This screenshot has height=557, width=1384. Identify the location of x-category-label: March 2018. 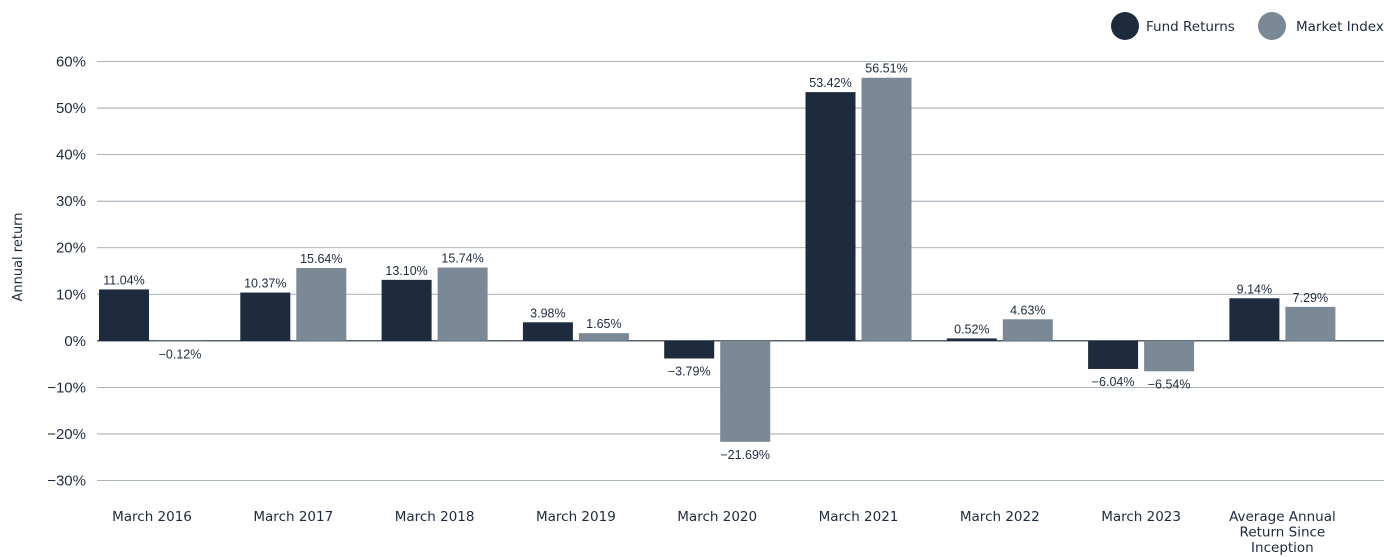
(435, 517).